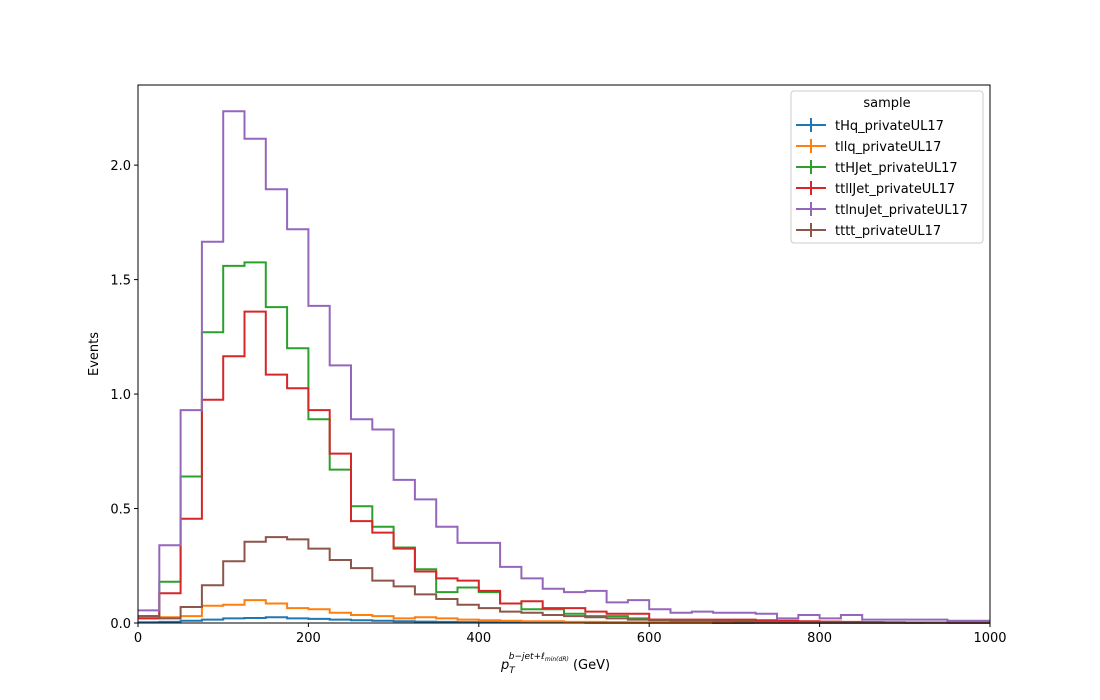 This screenshot has height=700, width=1100. I want to click on x-tick-label: 800, so click(819, 638).